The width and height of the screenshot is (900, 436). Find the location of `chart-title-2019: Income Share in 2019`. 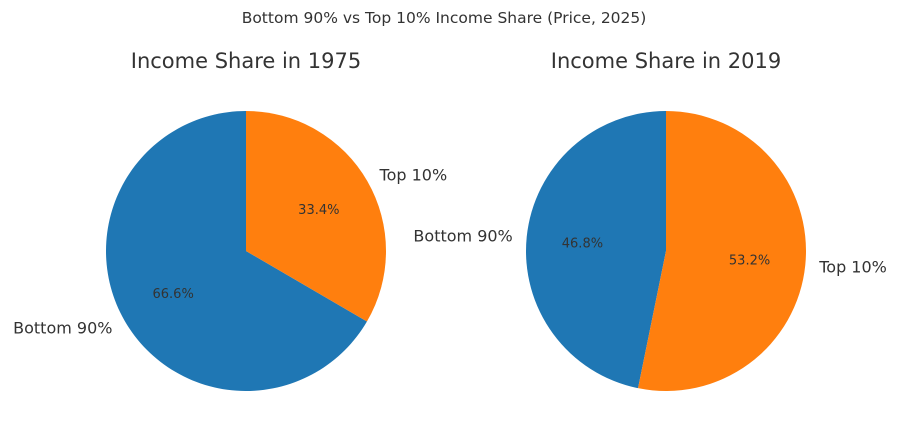

chart-title-2019: Income Share in 2019 is located at coordinates (666, 61).